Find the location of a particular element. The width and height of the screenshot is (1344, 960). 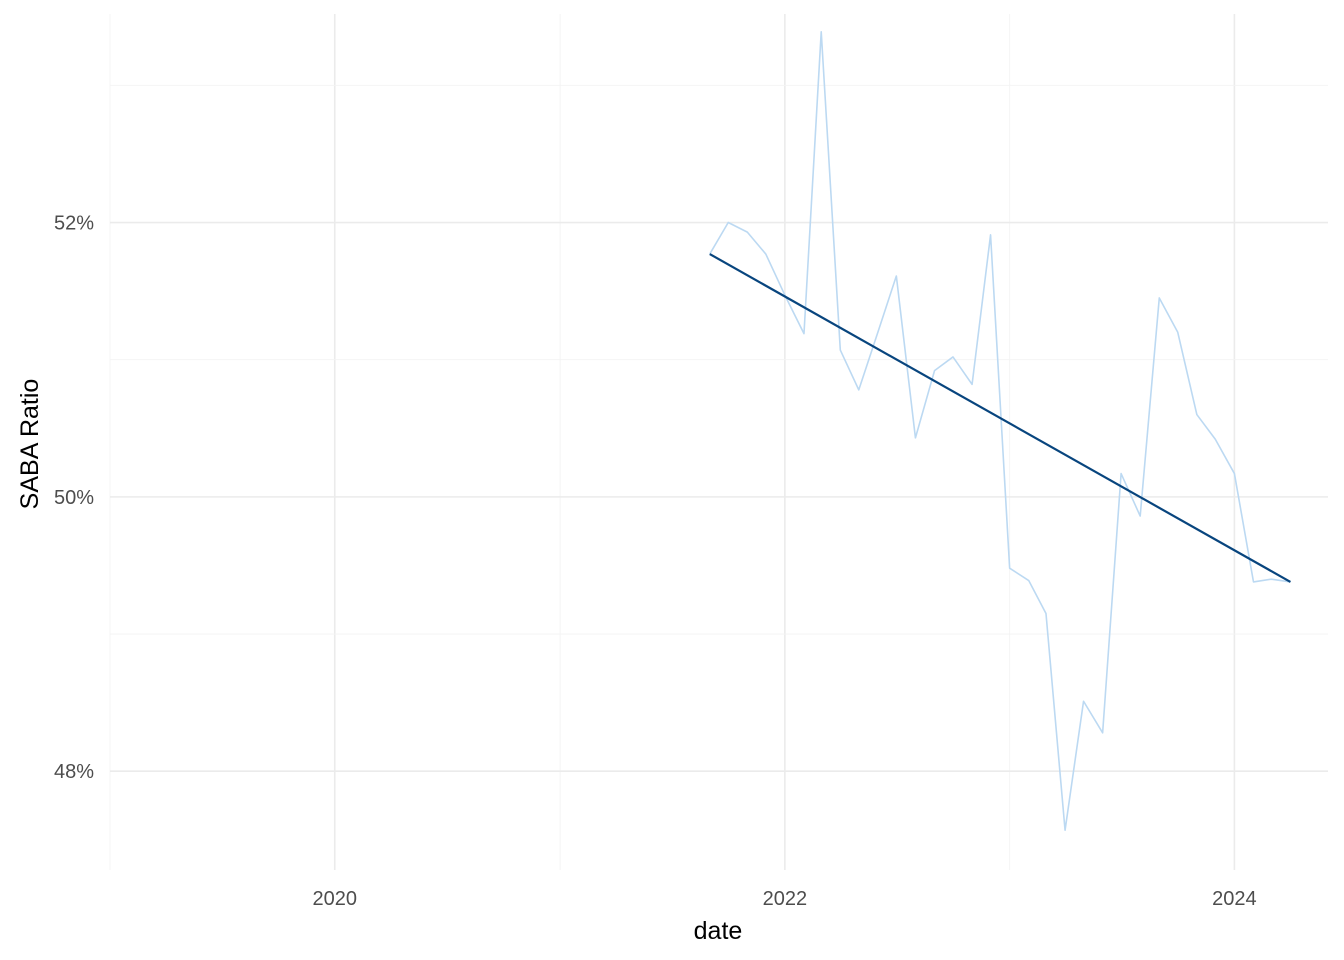

x-tick-label: 2022 is located at coordinates (785, 899).